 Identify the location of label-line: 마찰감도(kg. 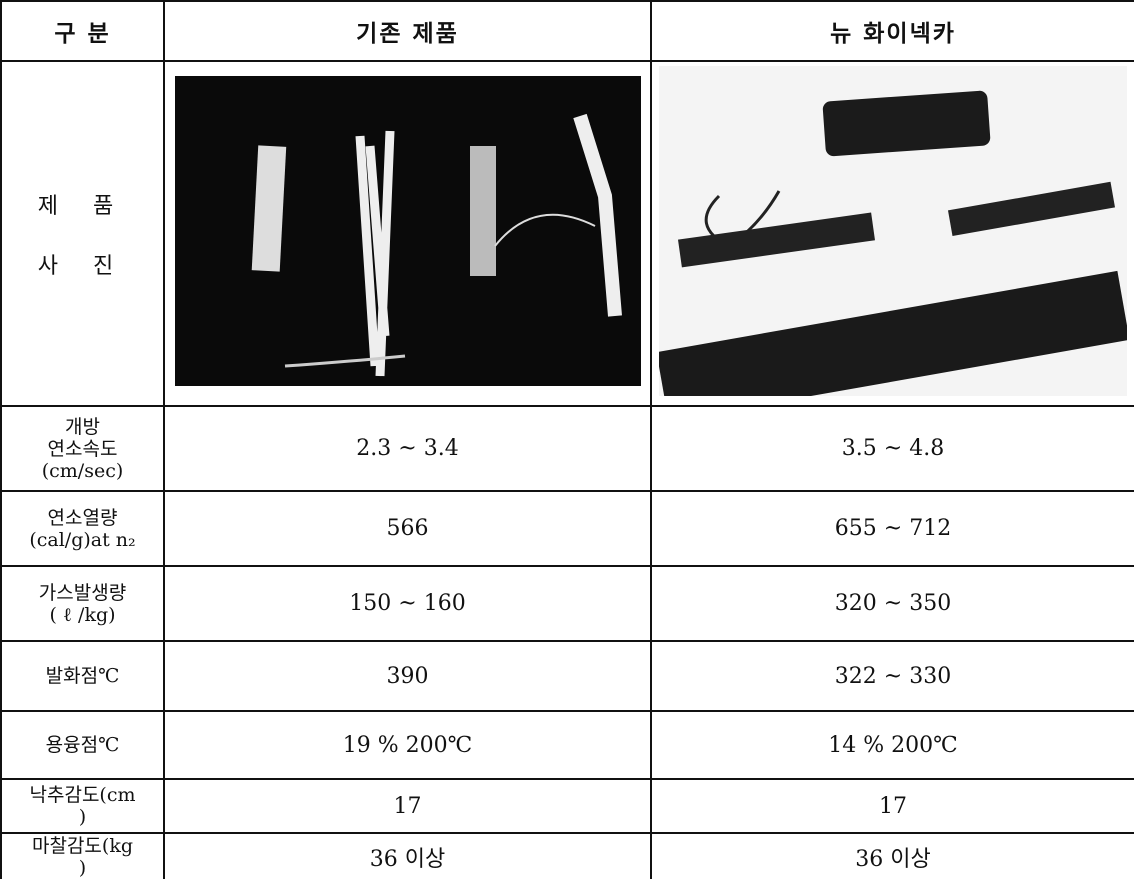
(82, 845).